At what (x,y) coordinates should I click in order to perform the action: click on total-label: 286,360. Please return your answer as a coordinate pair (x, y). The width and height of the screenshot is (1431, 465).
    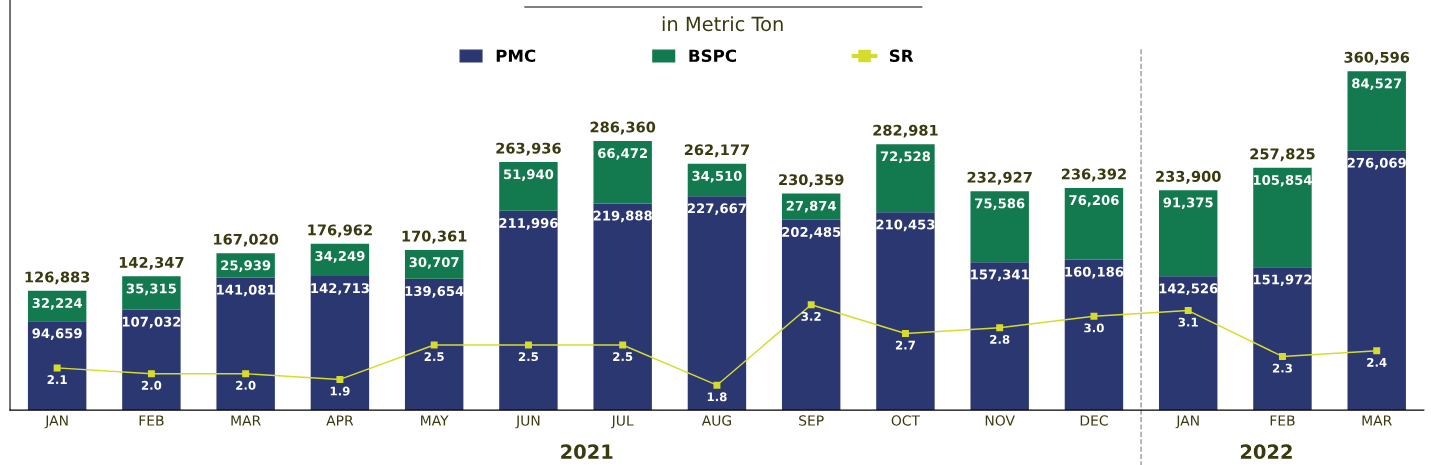
    Looking at the image, I should click on (623, 128).